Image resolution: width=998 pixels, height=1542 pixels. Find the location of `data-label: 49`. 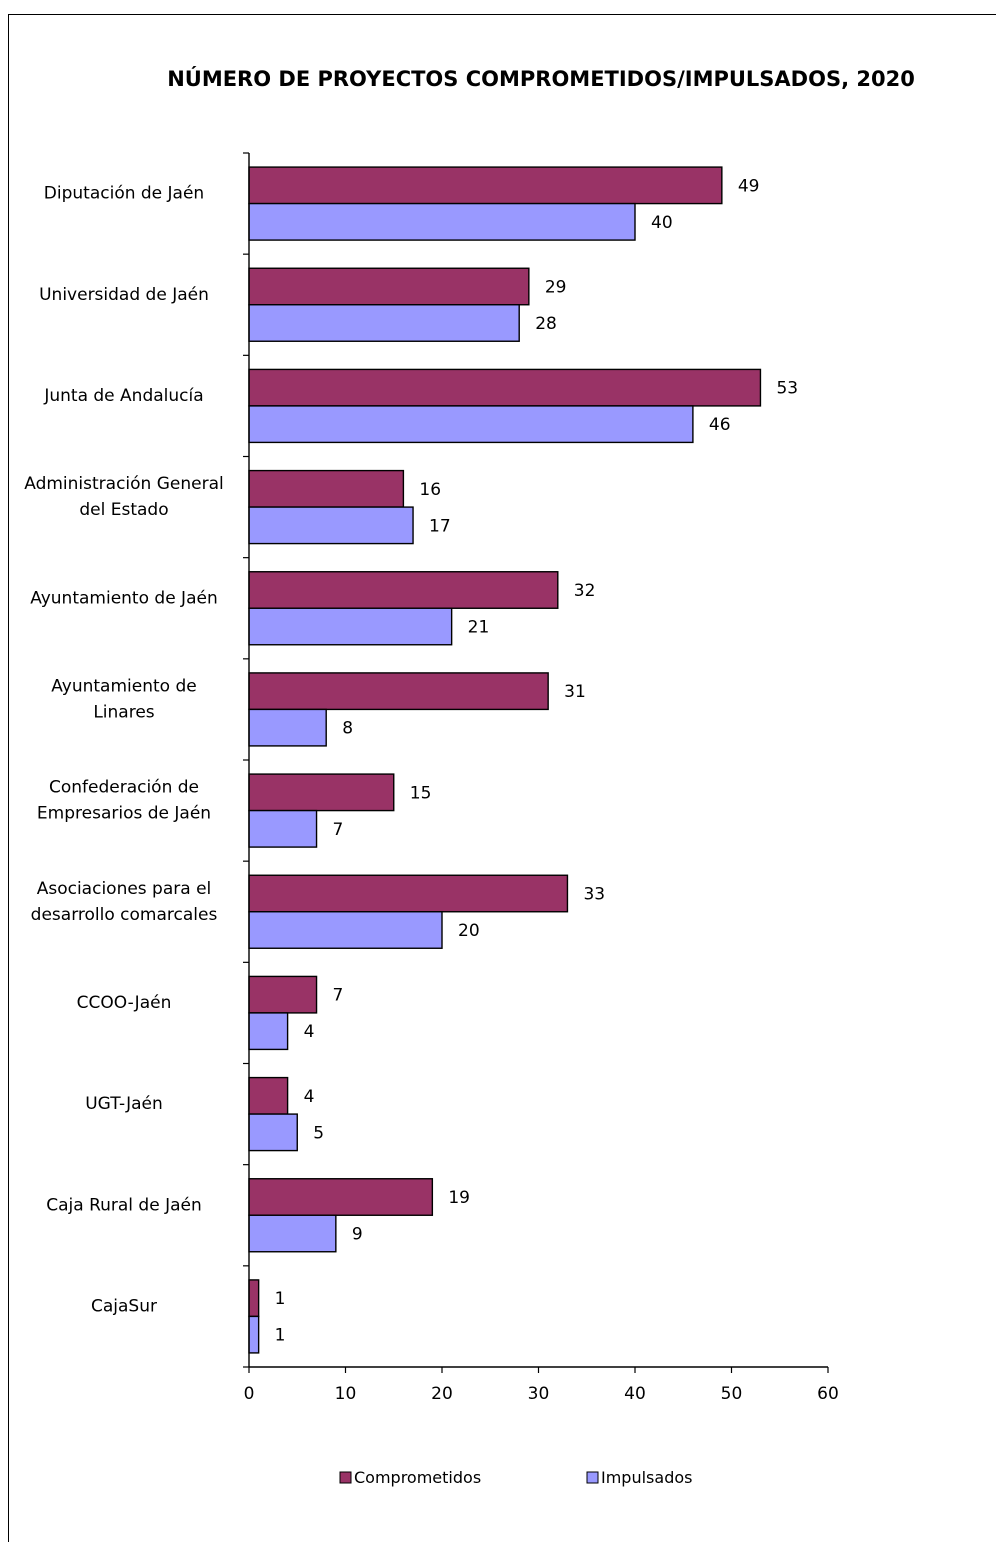

data-label: 49 is located at coordinates (749, 186).